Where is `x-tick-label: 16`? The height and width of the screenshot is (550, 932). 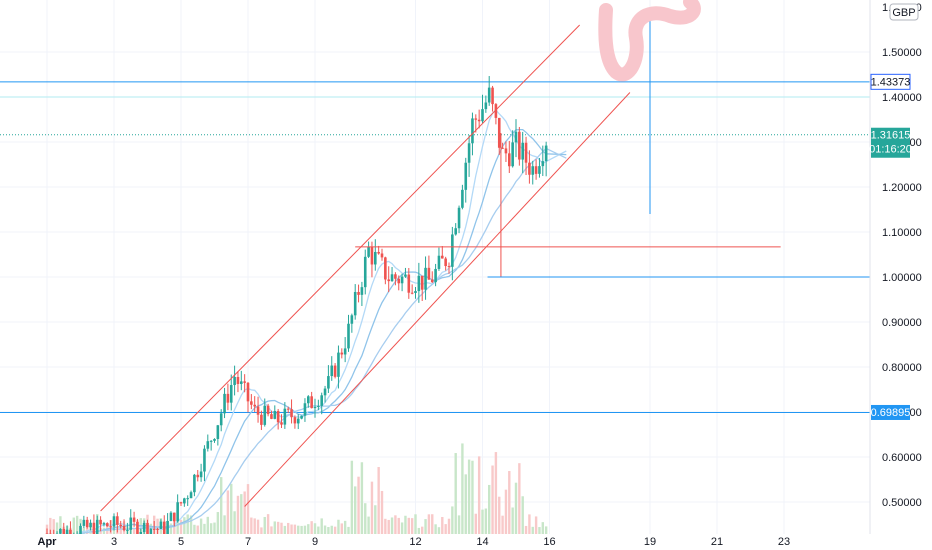 x-tick-label: 16 is located at coordinates (549, 542).